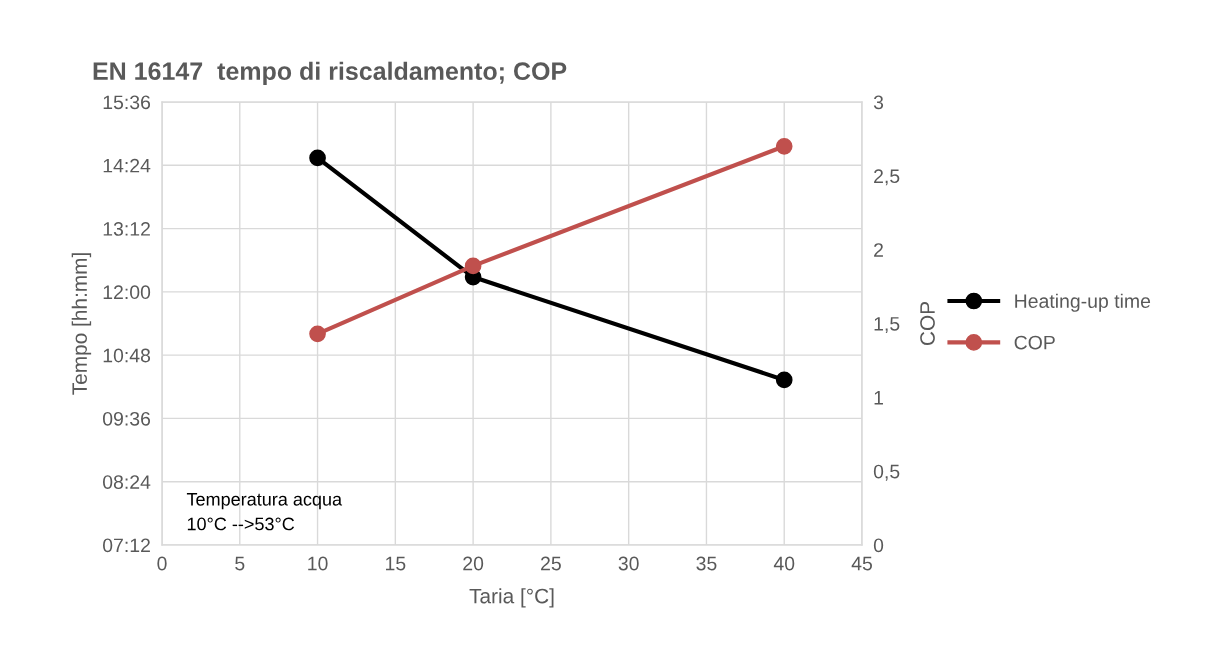 The width and height of the screenshot is (1225, 655). What do you see at coordinates (878, 545) in the screenshot?
I see `y2-tick-label: 0` at bounding box center [878, 545].